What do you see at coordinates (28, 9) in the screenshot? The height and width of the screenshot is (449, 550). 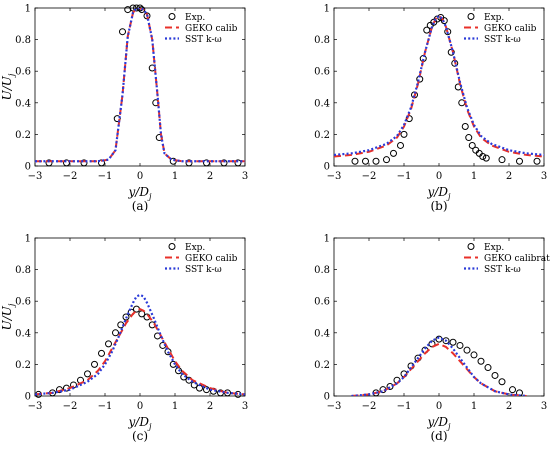 I see `y-tick-label: 1` at bounding box center [28, 9].